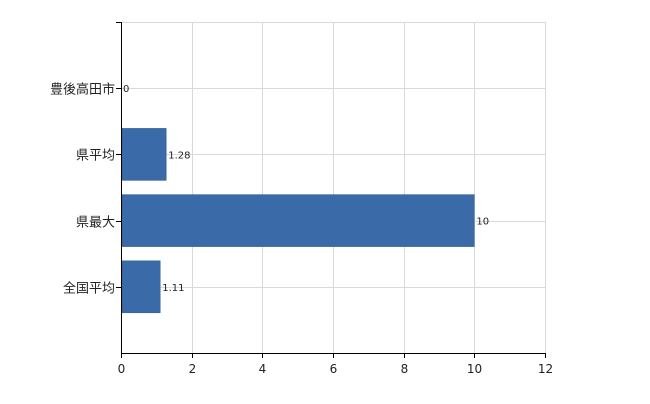  What do you see at coordinates (179, 155) in the screenshot?
I see `data-label: 1.28` at bounding box center [179, 155].